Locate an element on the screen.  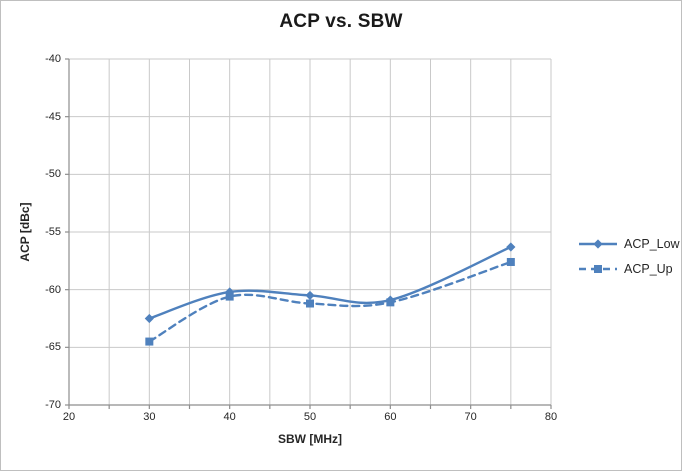
y-tick-label: -45 is located at coordinates (53, 116).